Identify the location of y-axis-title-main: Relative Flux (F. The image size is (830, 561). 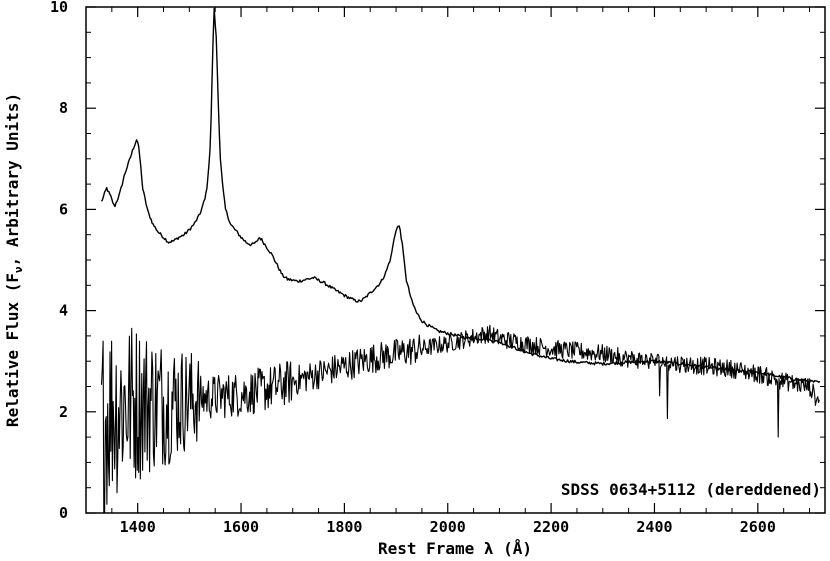
(12, 350).